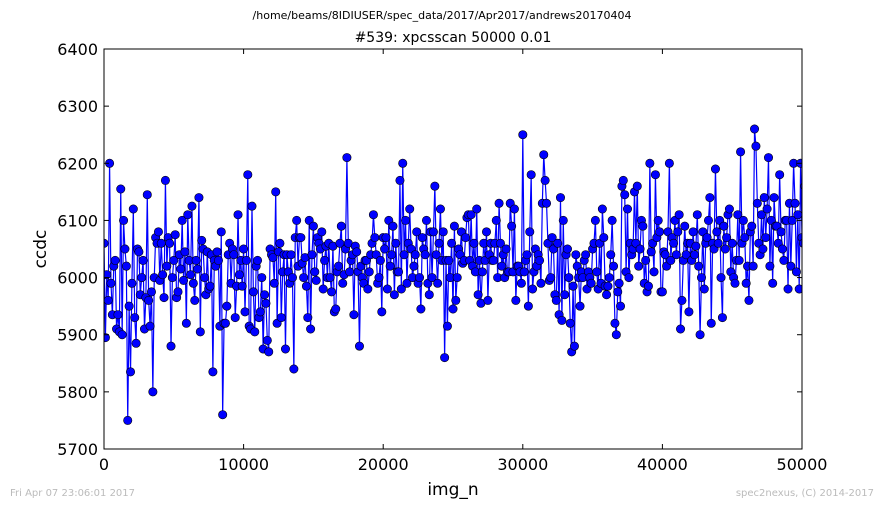  I want to click on y-axis-label: ccdc, so click(41, 249).